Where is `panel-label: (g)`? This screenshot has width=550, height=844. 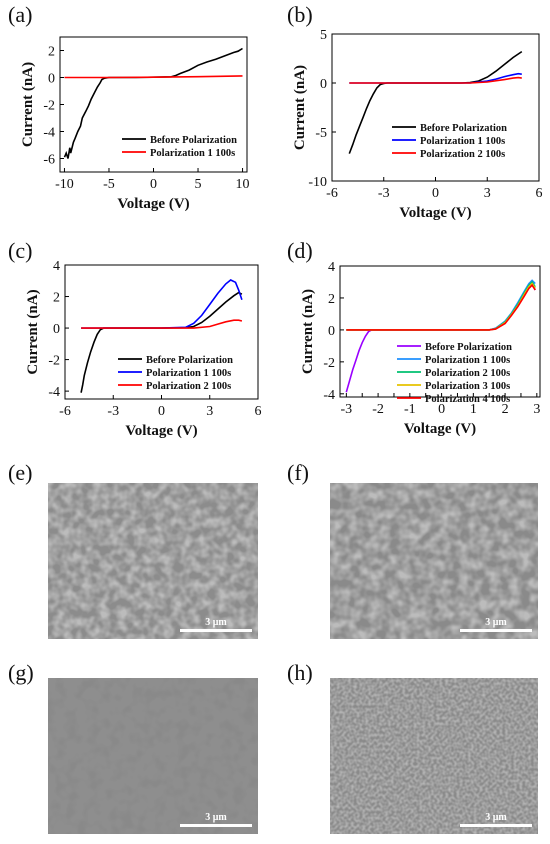
panel-label: (g) is located at coordinates (21, 672).